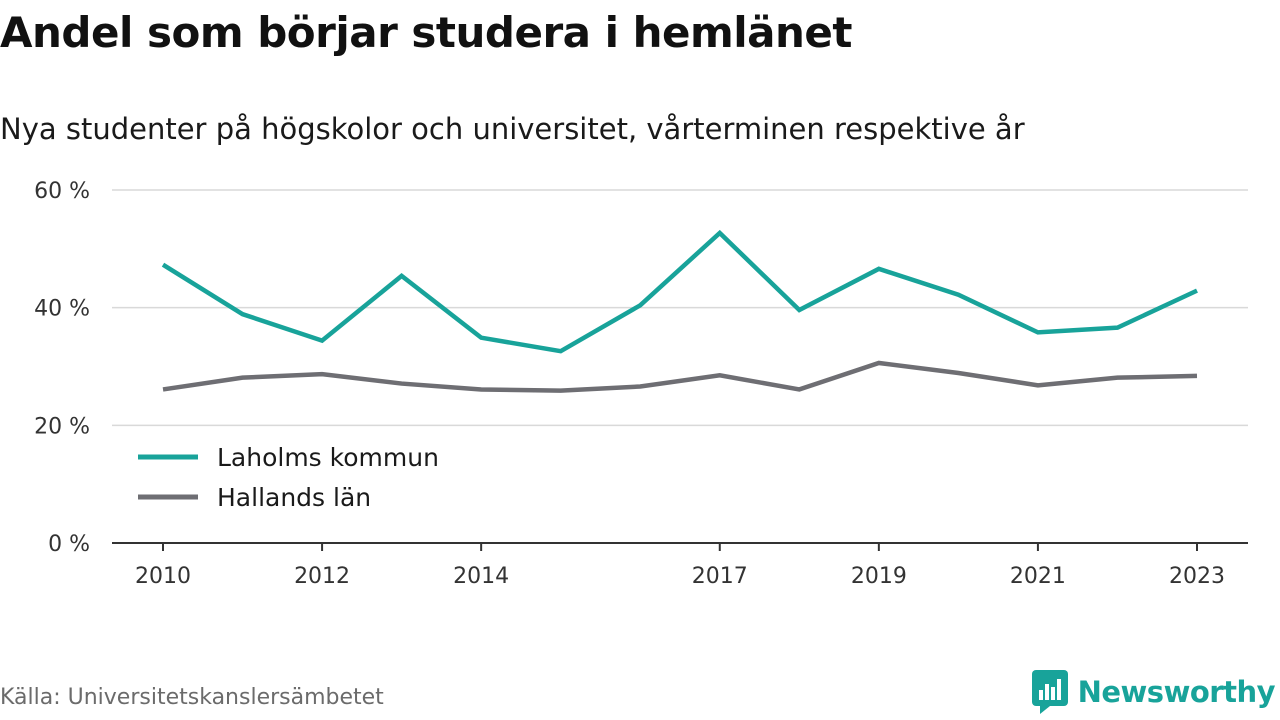 The width and height of the screenshot is (1280, 720). What do you see at coordinates (62, 368) in the screenshot?
I see `y-axis-ticks: 0 % 20 % 40 % 60 %` at bounding box center [62, 368].